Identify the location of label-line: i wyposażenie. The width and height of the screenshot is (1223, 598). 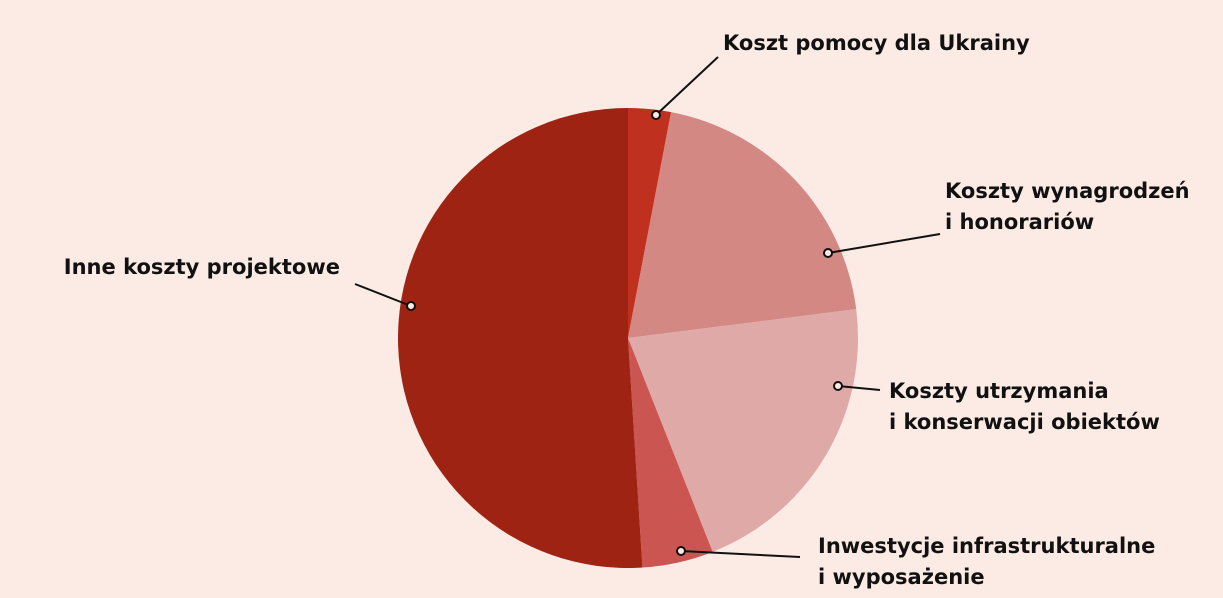
(901, 577).